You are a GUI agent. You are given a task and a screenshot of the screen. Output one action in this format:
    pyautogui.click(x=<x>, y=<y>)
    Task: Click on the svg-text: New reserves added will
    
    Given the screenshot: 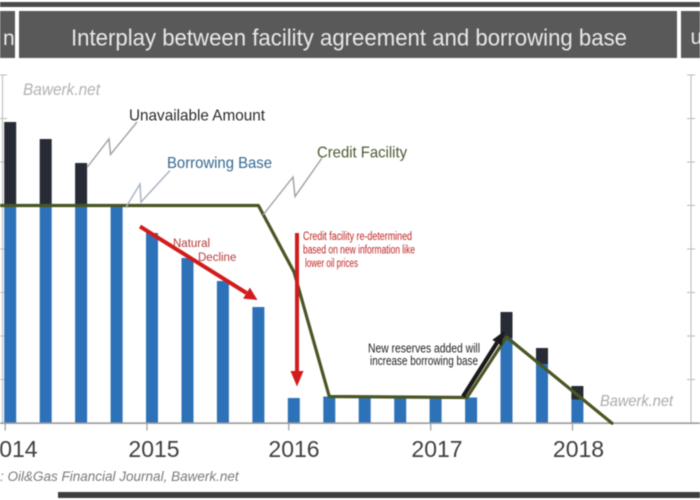 What is the action you would take?
    pyautogui.click(x=424, y=348)
    